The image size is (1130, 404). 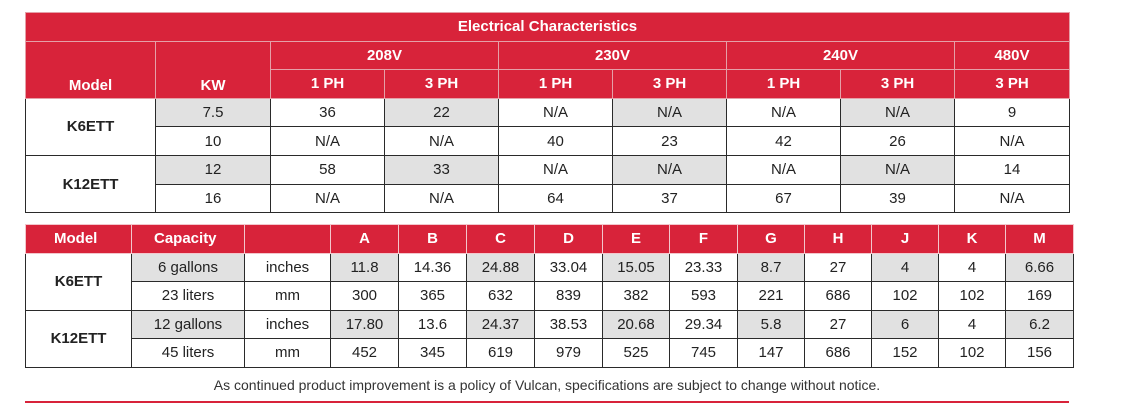 I want to click on voltage-header-230v: 230V, so click(x=612, y=55).